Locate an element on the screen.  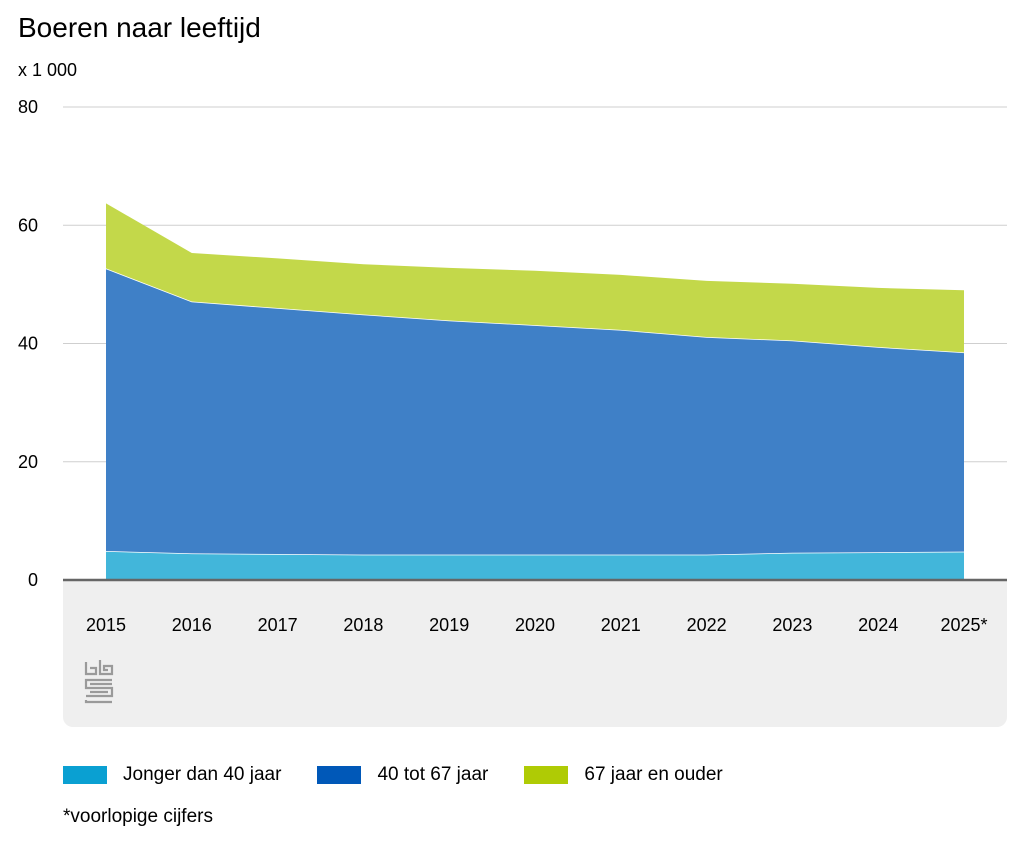
y-tick-label: 60 is located at coordinates (28, 225).